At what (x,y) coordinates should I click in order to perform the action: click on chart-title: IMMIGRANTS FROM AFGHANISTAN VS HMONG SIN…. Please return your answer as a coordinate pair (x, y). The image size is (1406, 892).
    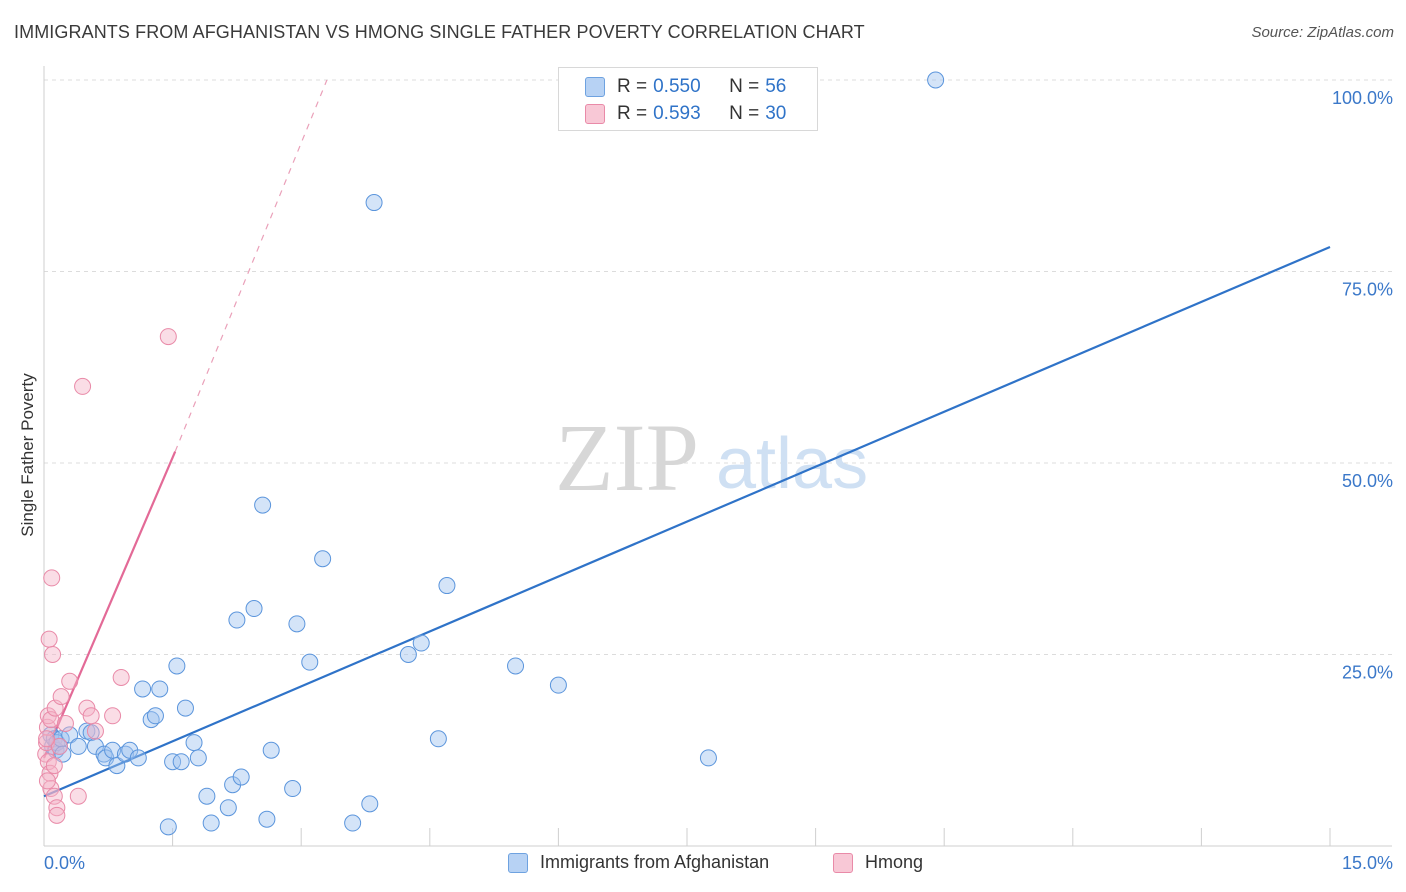
    Looking at the image, I should click on (439, 32).